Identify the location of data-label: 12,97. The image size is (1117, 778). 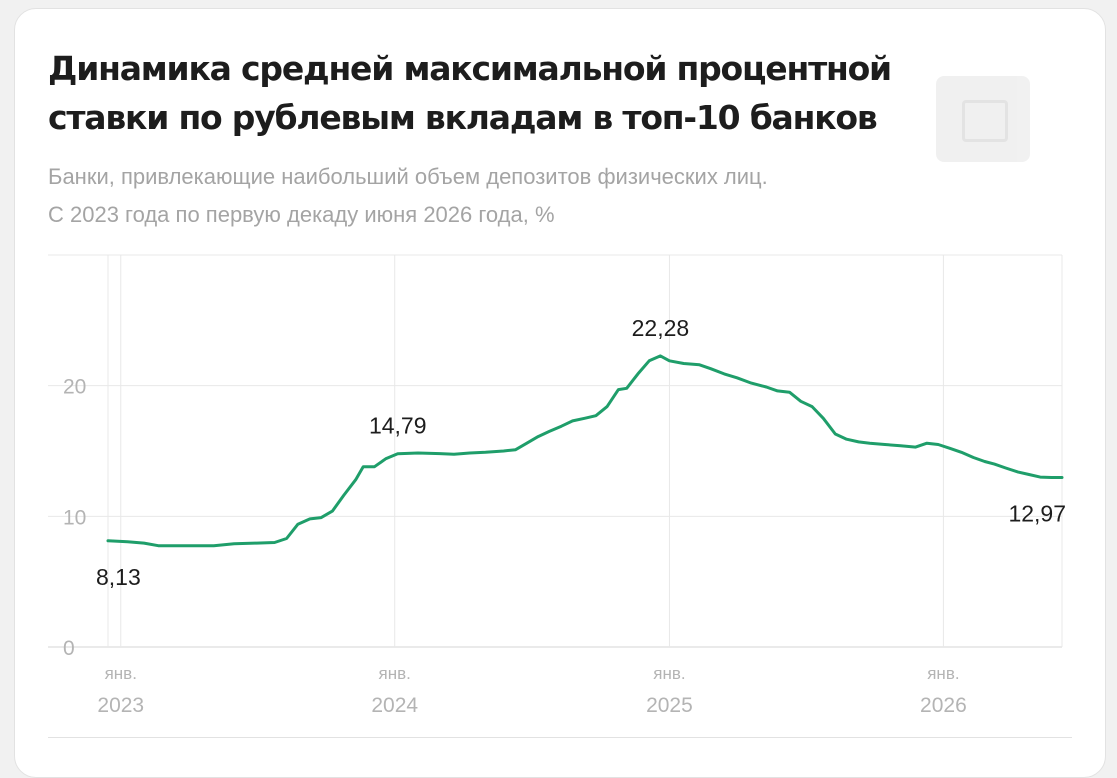
(1037, 514).